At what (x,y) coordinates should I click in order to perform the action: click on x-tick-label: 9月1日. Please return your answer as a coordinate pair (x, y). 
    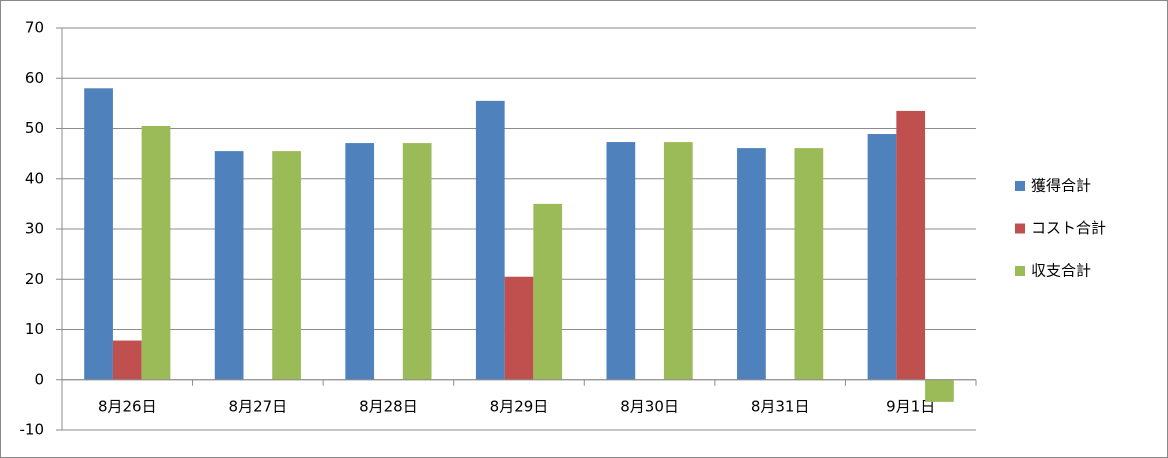
    Looking at the image, I should click on (910, 406).